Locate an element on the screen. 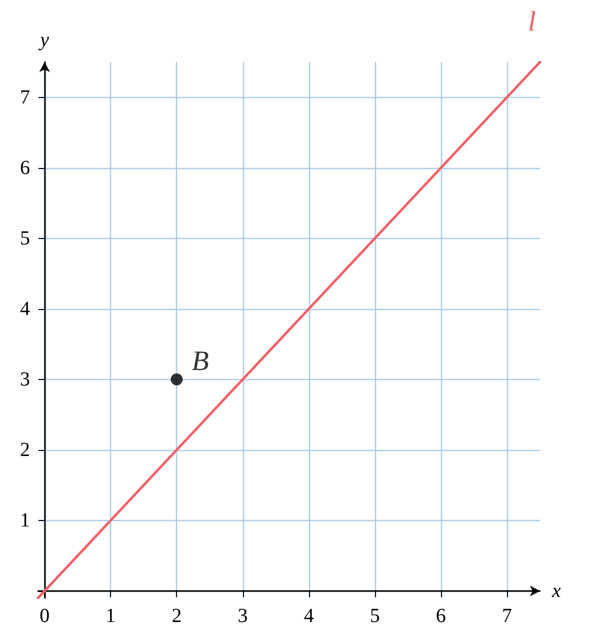 This screenshot has width=592, height=640. y-tick-label: 3 is located at coordinates (25, 379).